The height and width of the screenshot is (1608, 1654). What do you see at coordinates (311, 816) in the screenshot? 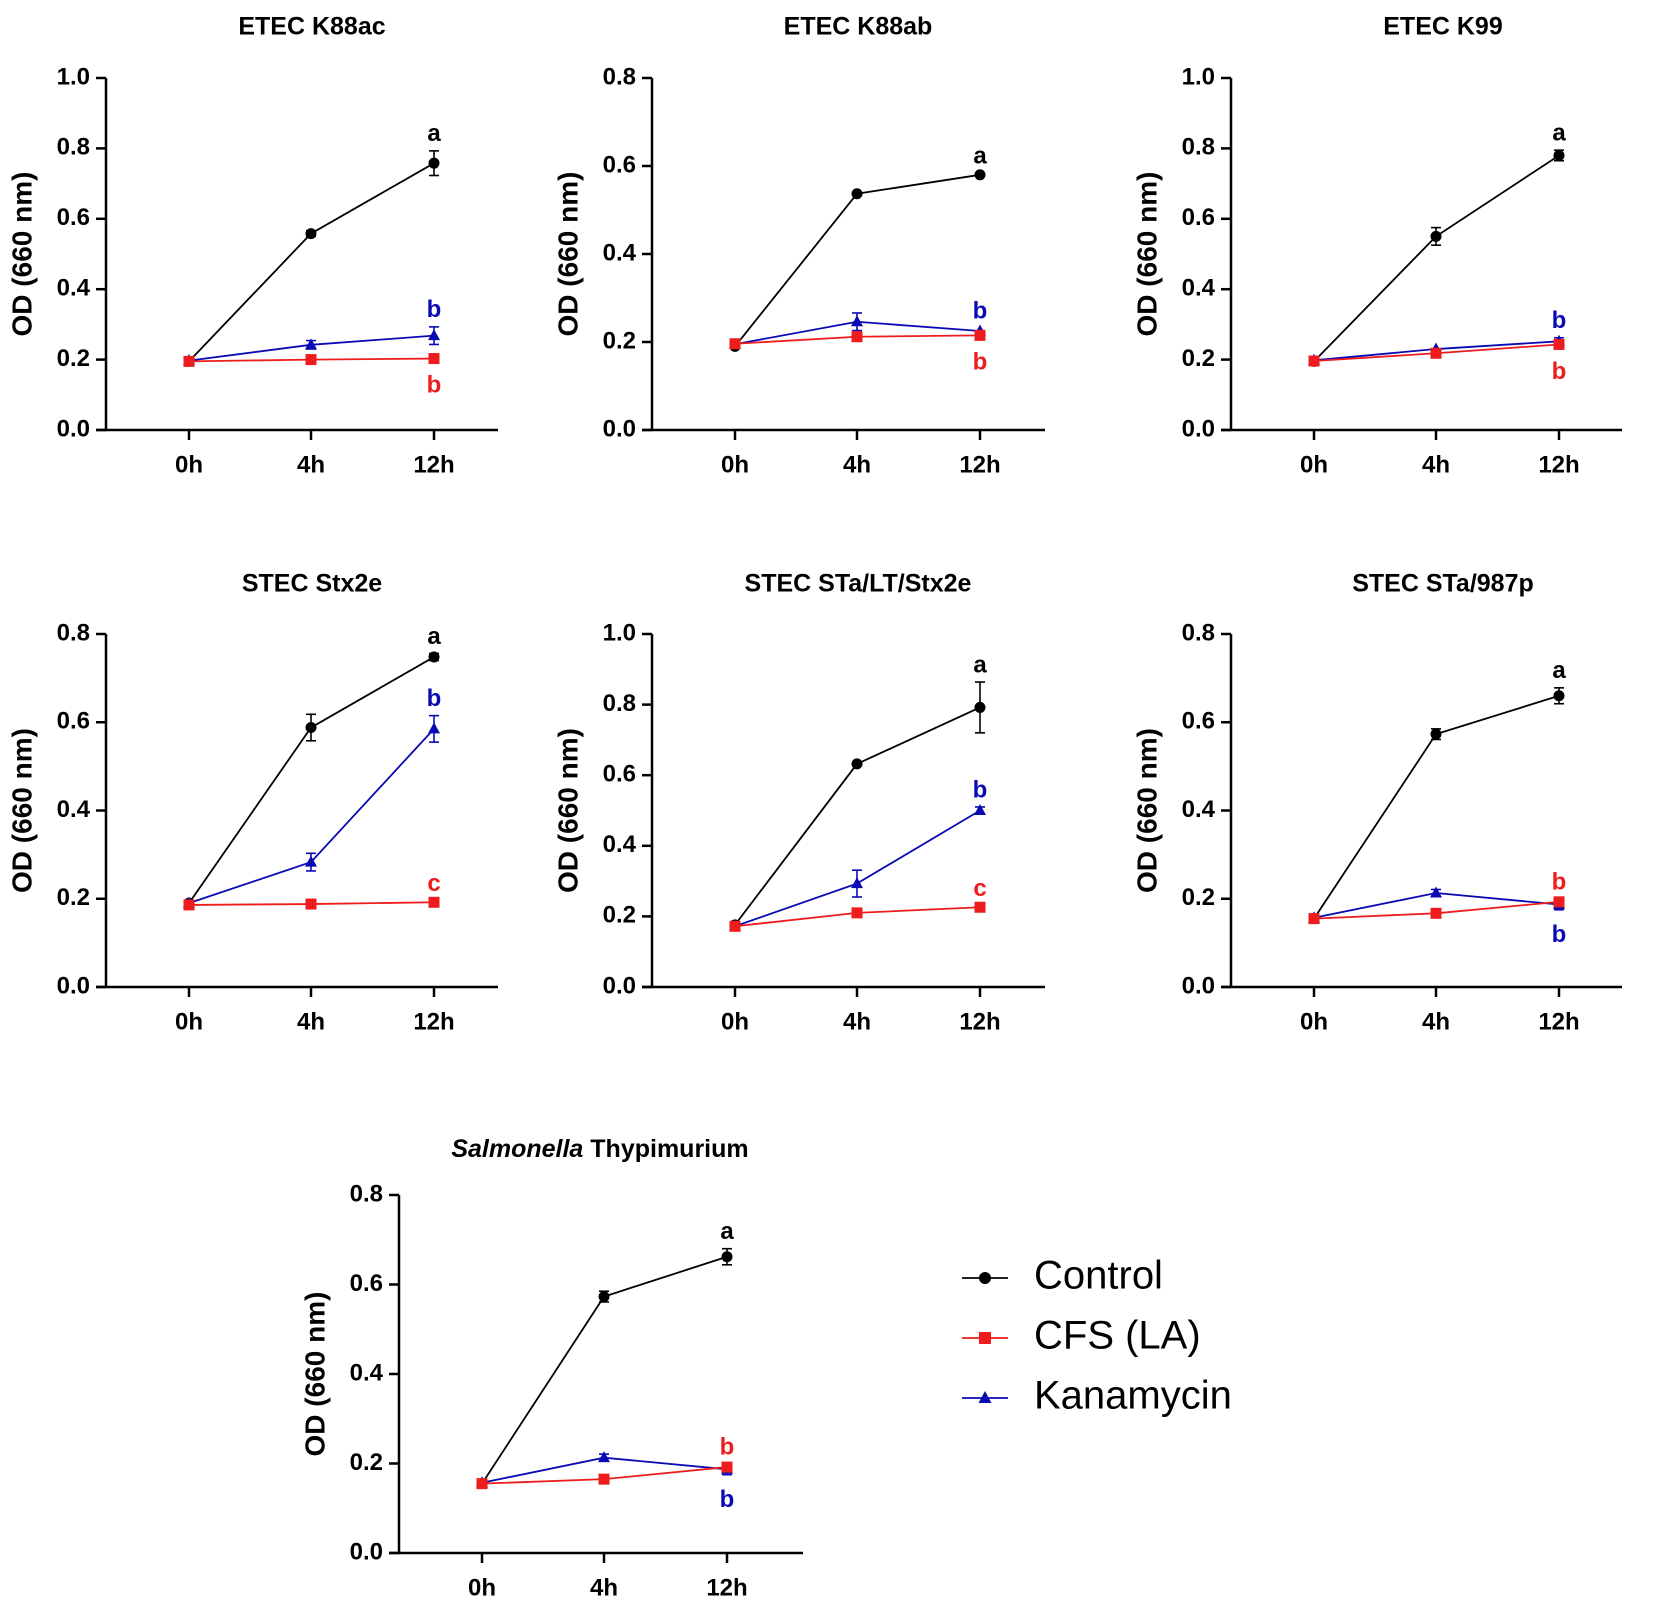
I see `series-line` at bounding box center [311, 816].